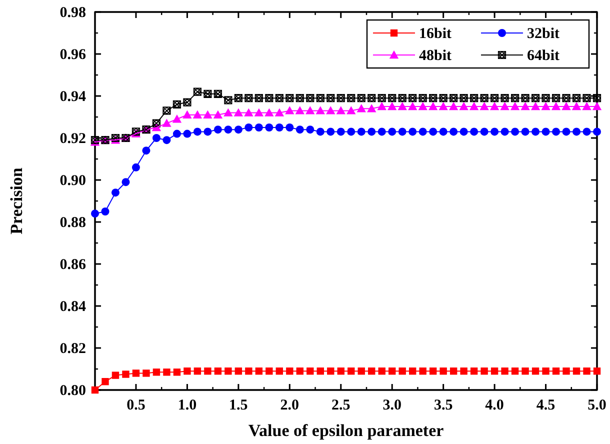  Describe the element at coordinates (543, 34) in the screenshot. I see `legend-label: 32bit` at that location.